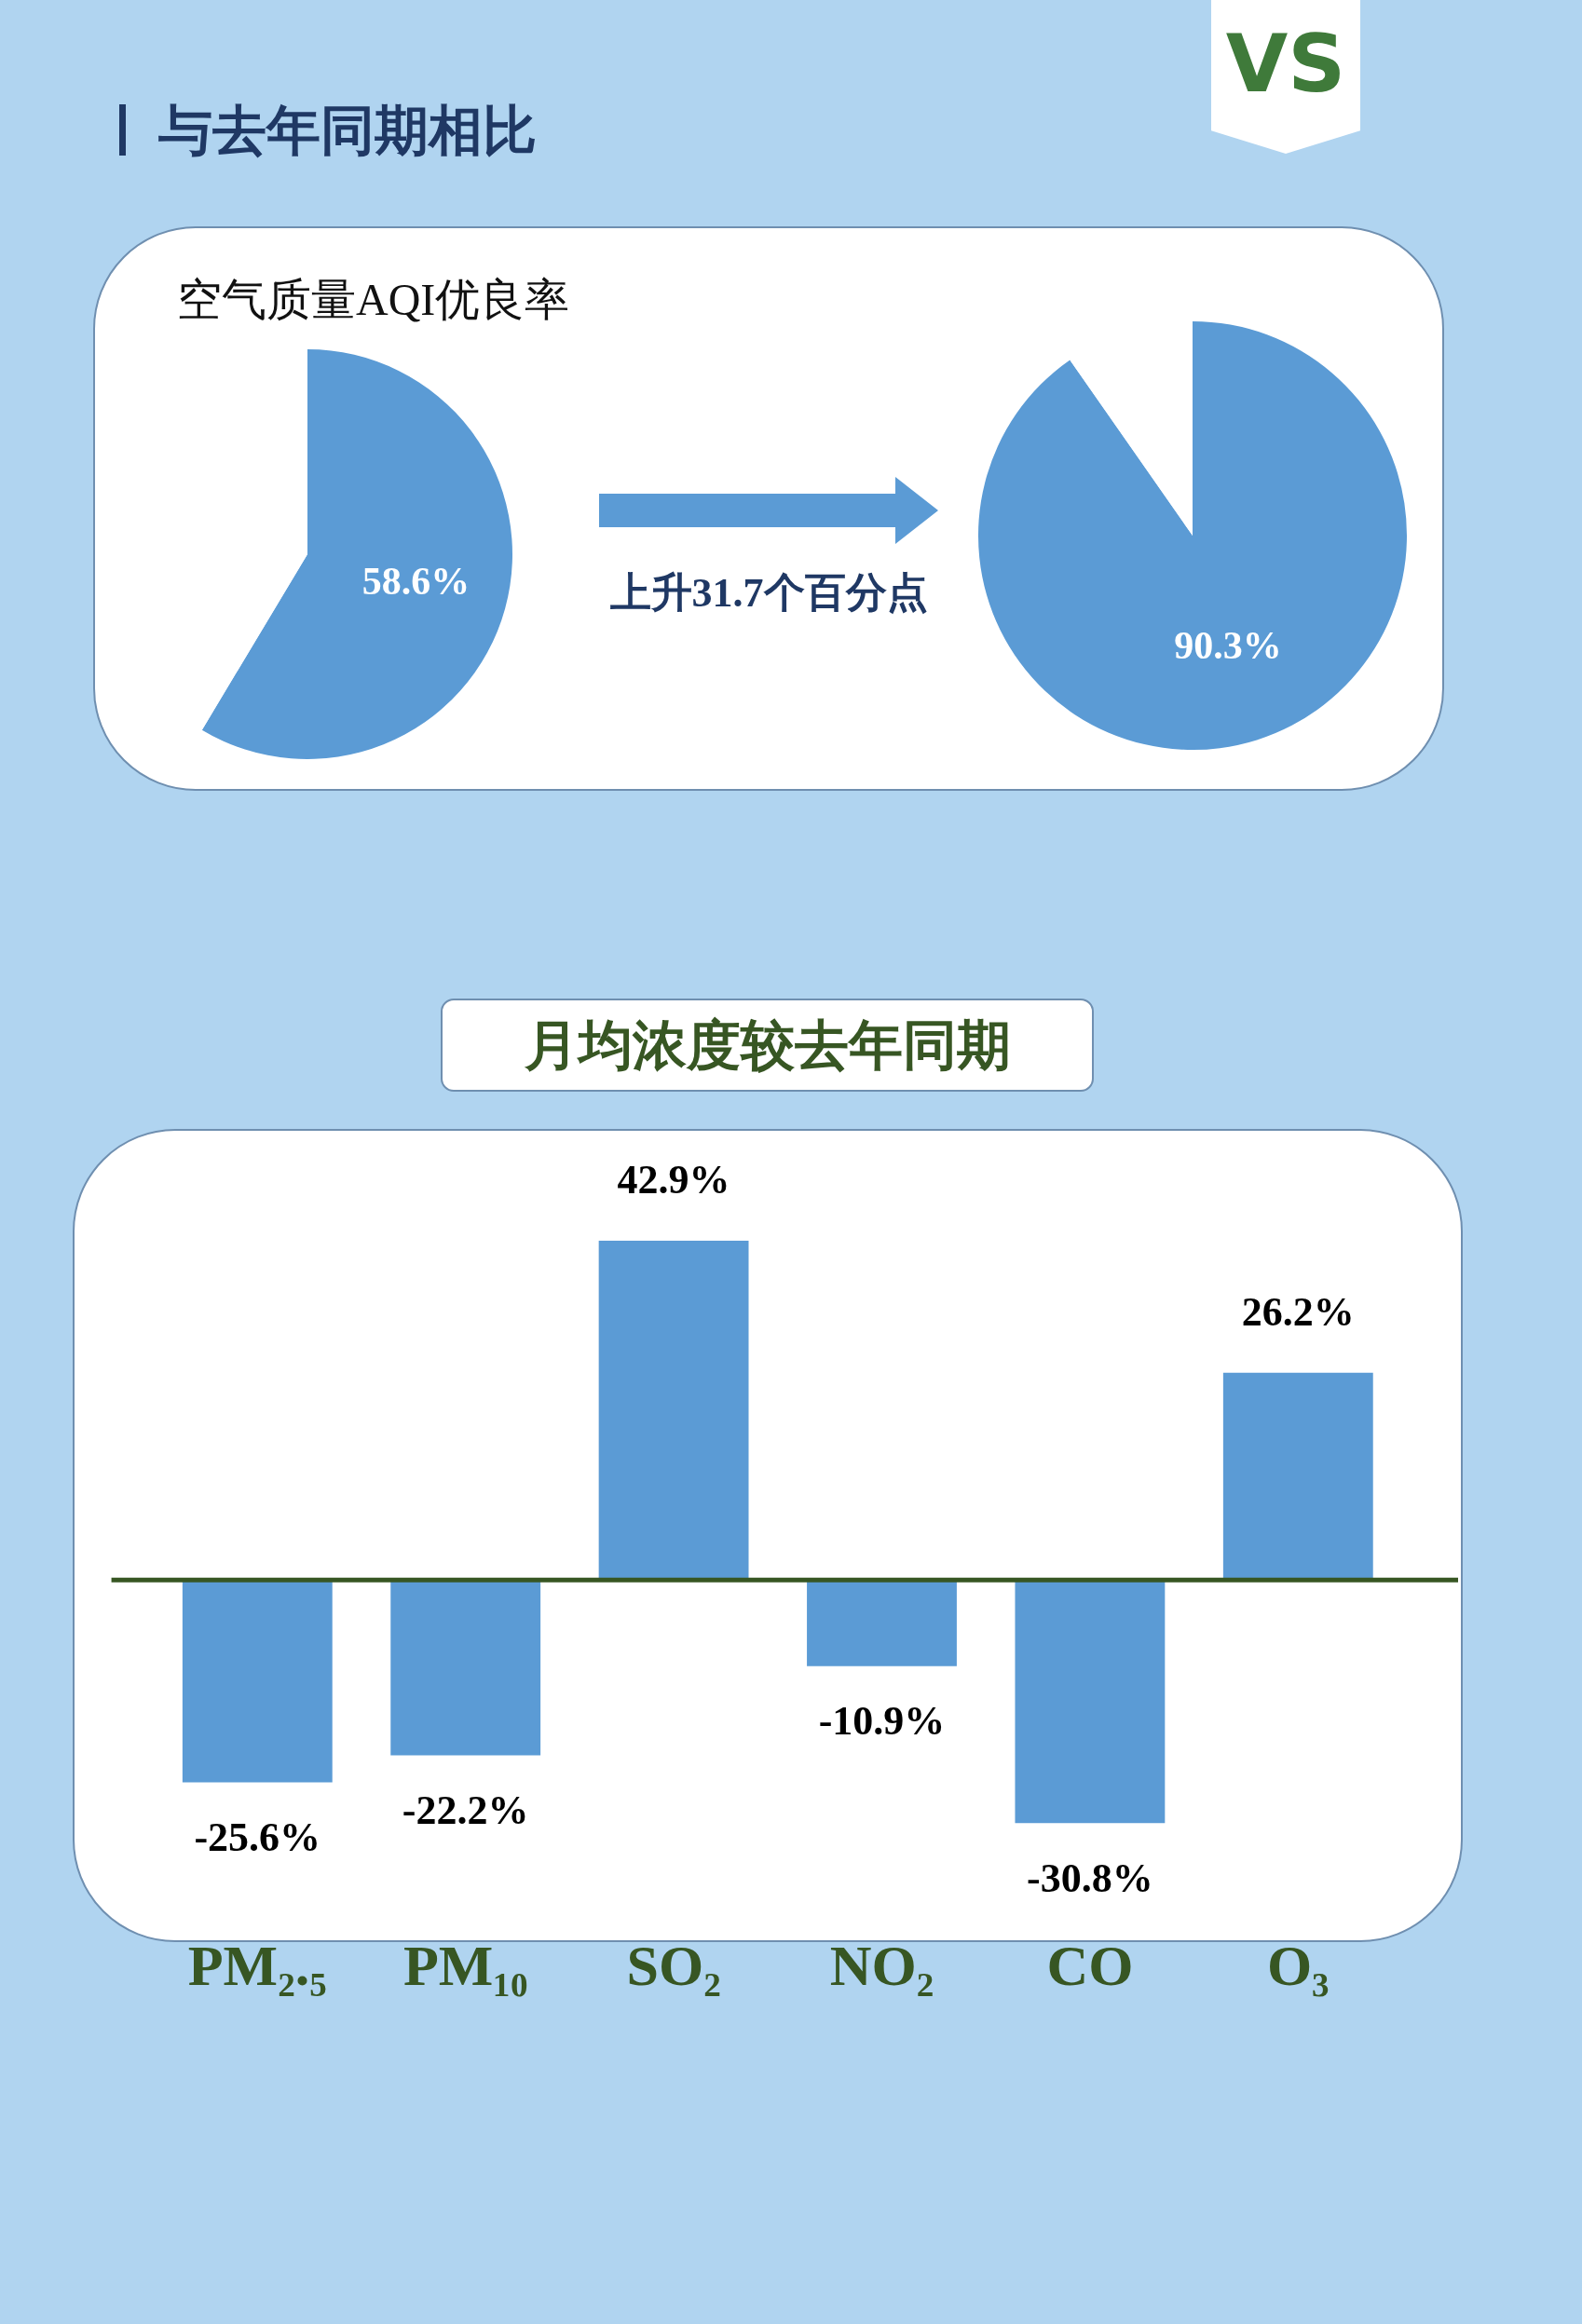 The width and height of the screenshot is (1582, 2324). I want to click on x-tick-label: PM₂.₅, so click(257, 1965).